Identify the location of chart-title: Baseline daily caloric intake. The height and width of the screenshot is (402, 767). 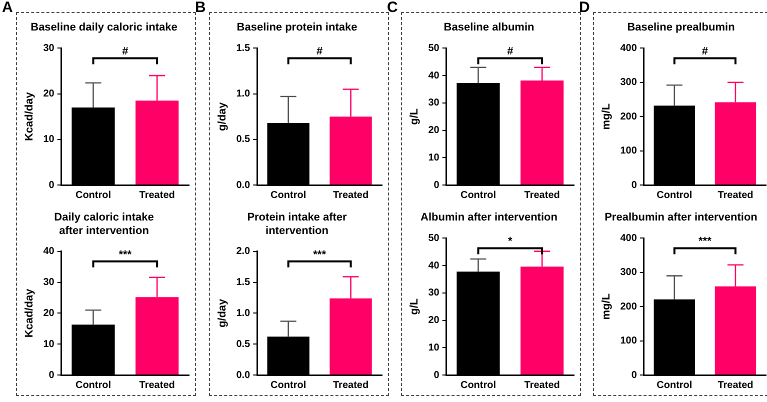
(104, 28).